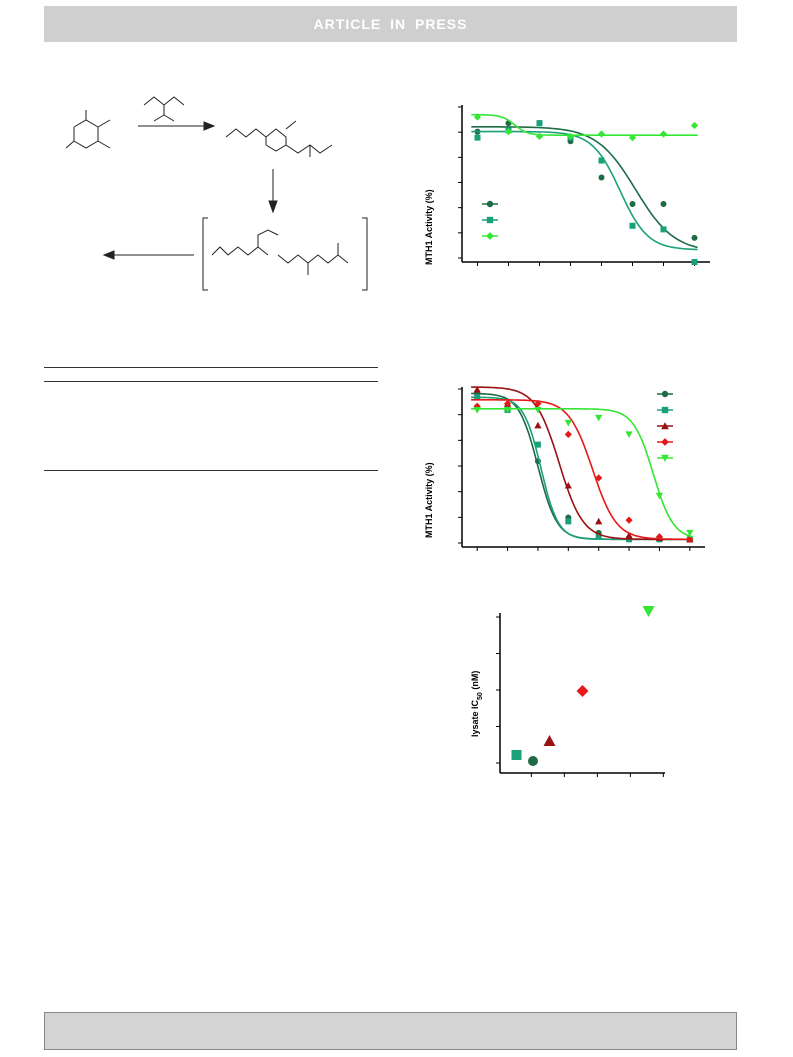 The image size is (793, 1057). I want to click on series-1-curve, so click(582, 468).